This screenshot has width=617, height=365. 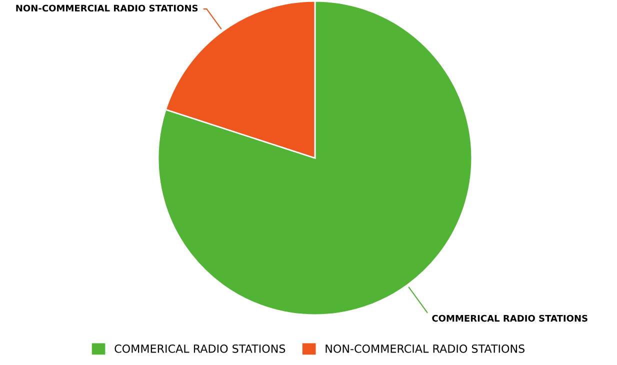 What do you see at coordinates (425, 348) in the screenshot?
I see `legend-label: NON-COMMERCIAL RADIO STATIONS` at bounding box center [425, 348].